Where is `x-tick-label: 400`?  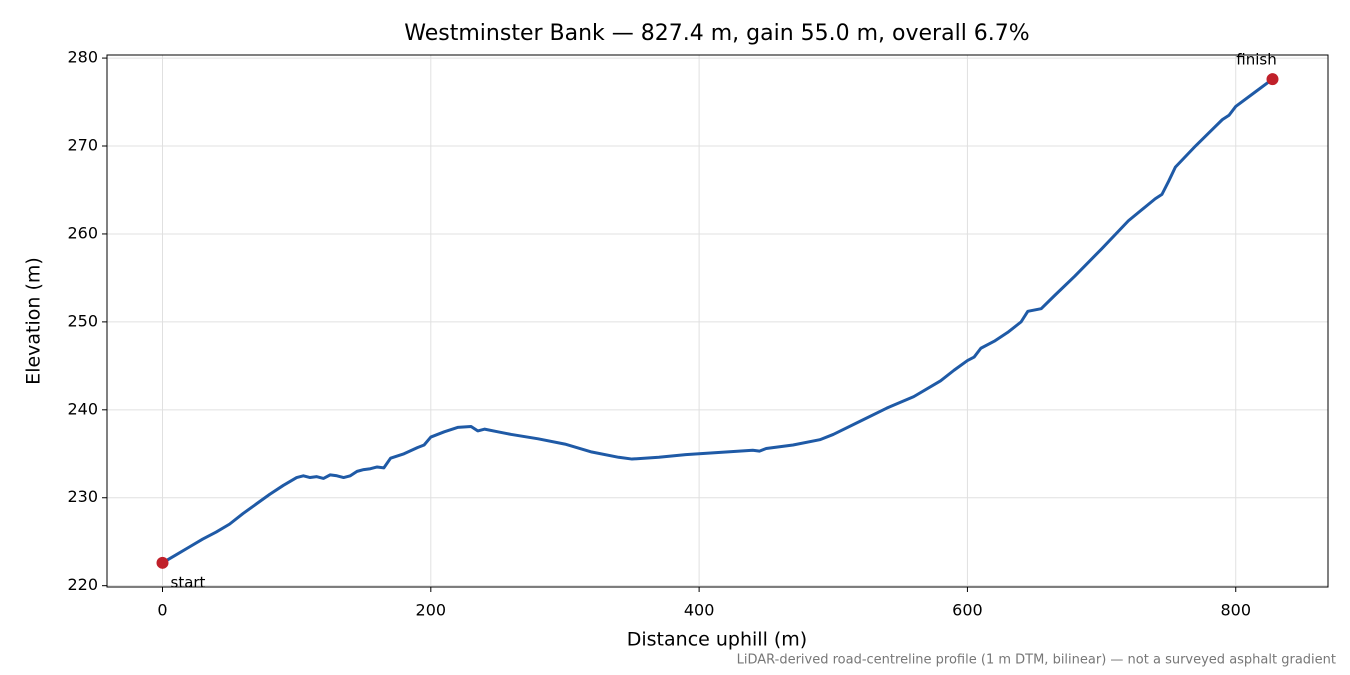 x-tick-label: 400 is located at coordinates (699, 610).